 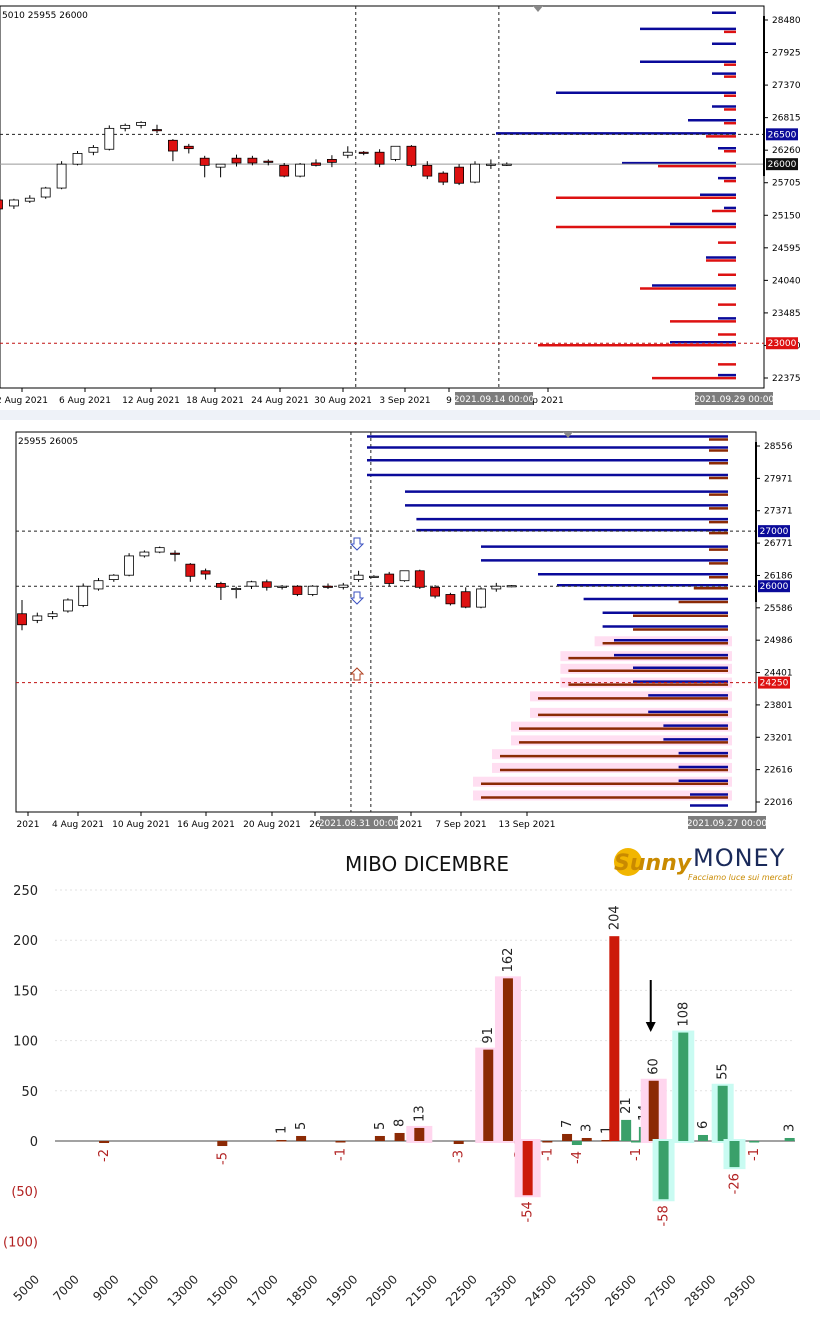 What do you see at coordinates (735, 1183) in the screenshot?
I see `data-label: -26` at bounding box center [735, 1183].